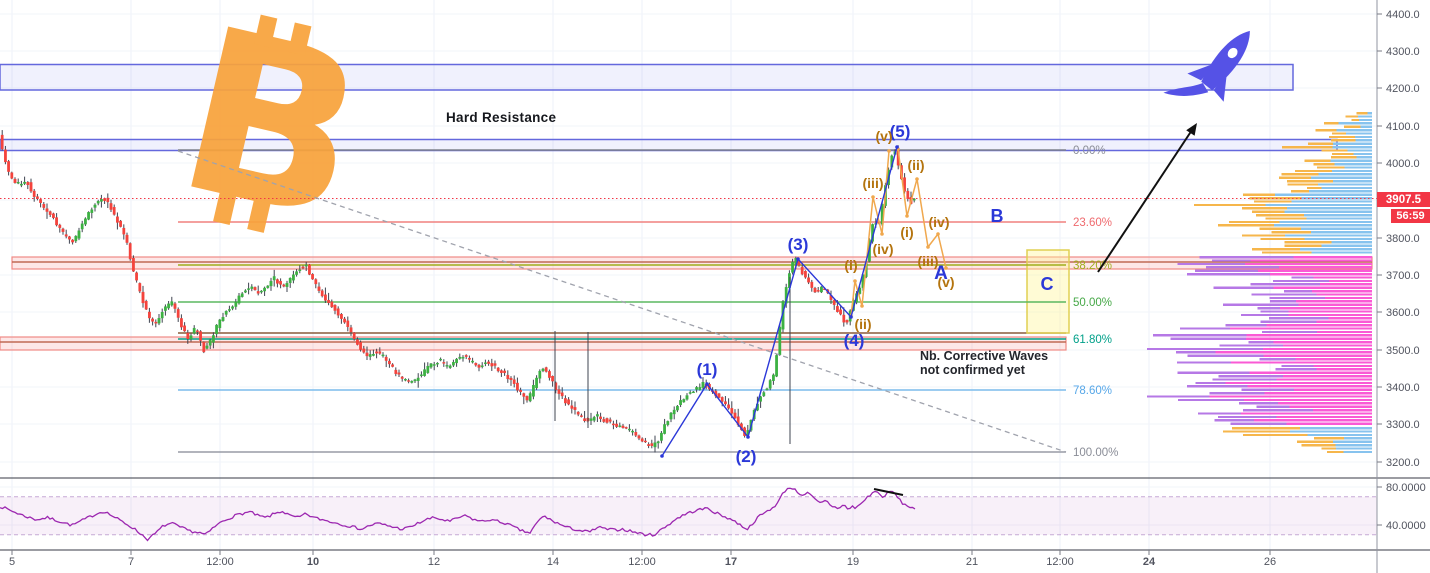 The image size is (1430, 573). What do you see at coordinates (1092, 266) in the screenshot?
I see `svg-text: 38.20%` at bounding box center [1092, 266].